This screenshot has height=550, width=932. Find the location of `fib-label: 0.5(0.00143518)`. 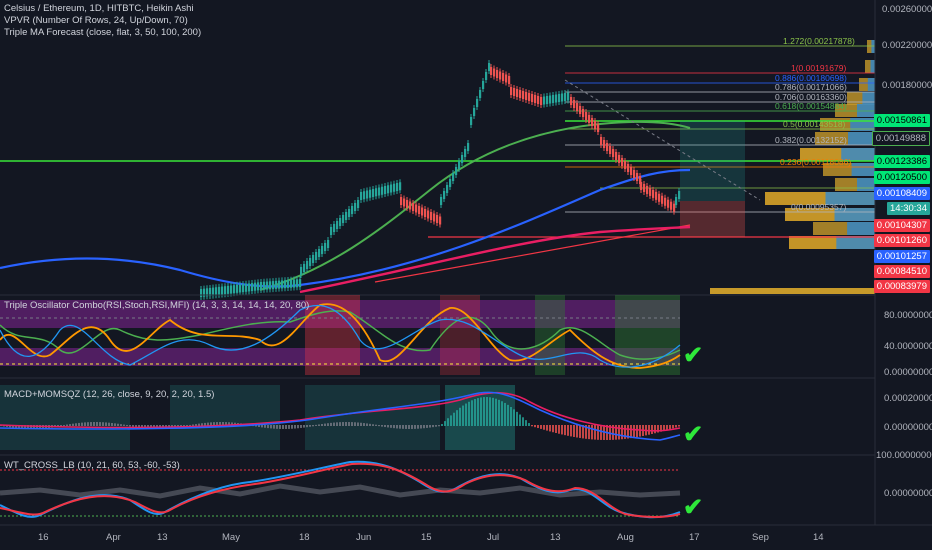

fib-label: 0.5(0.00143518) is located at coordinates (814, 124).